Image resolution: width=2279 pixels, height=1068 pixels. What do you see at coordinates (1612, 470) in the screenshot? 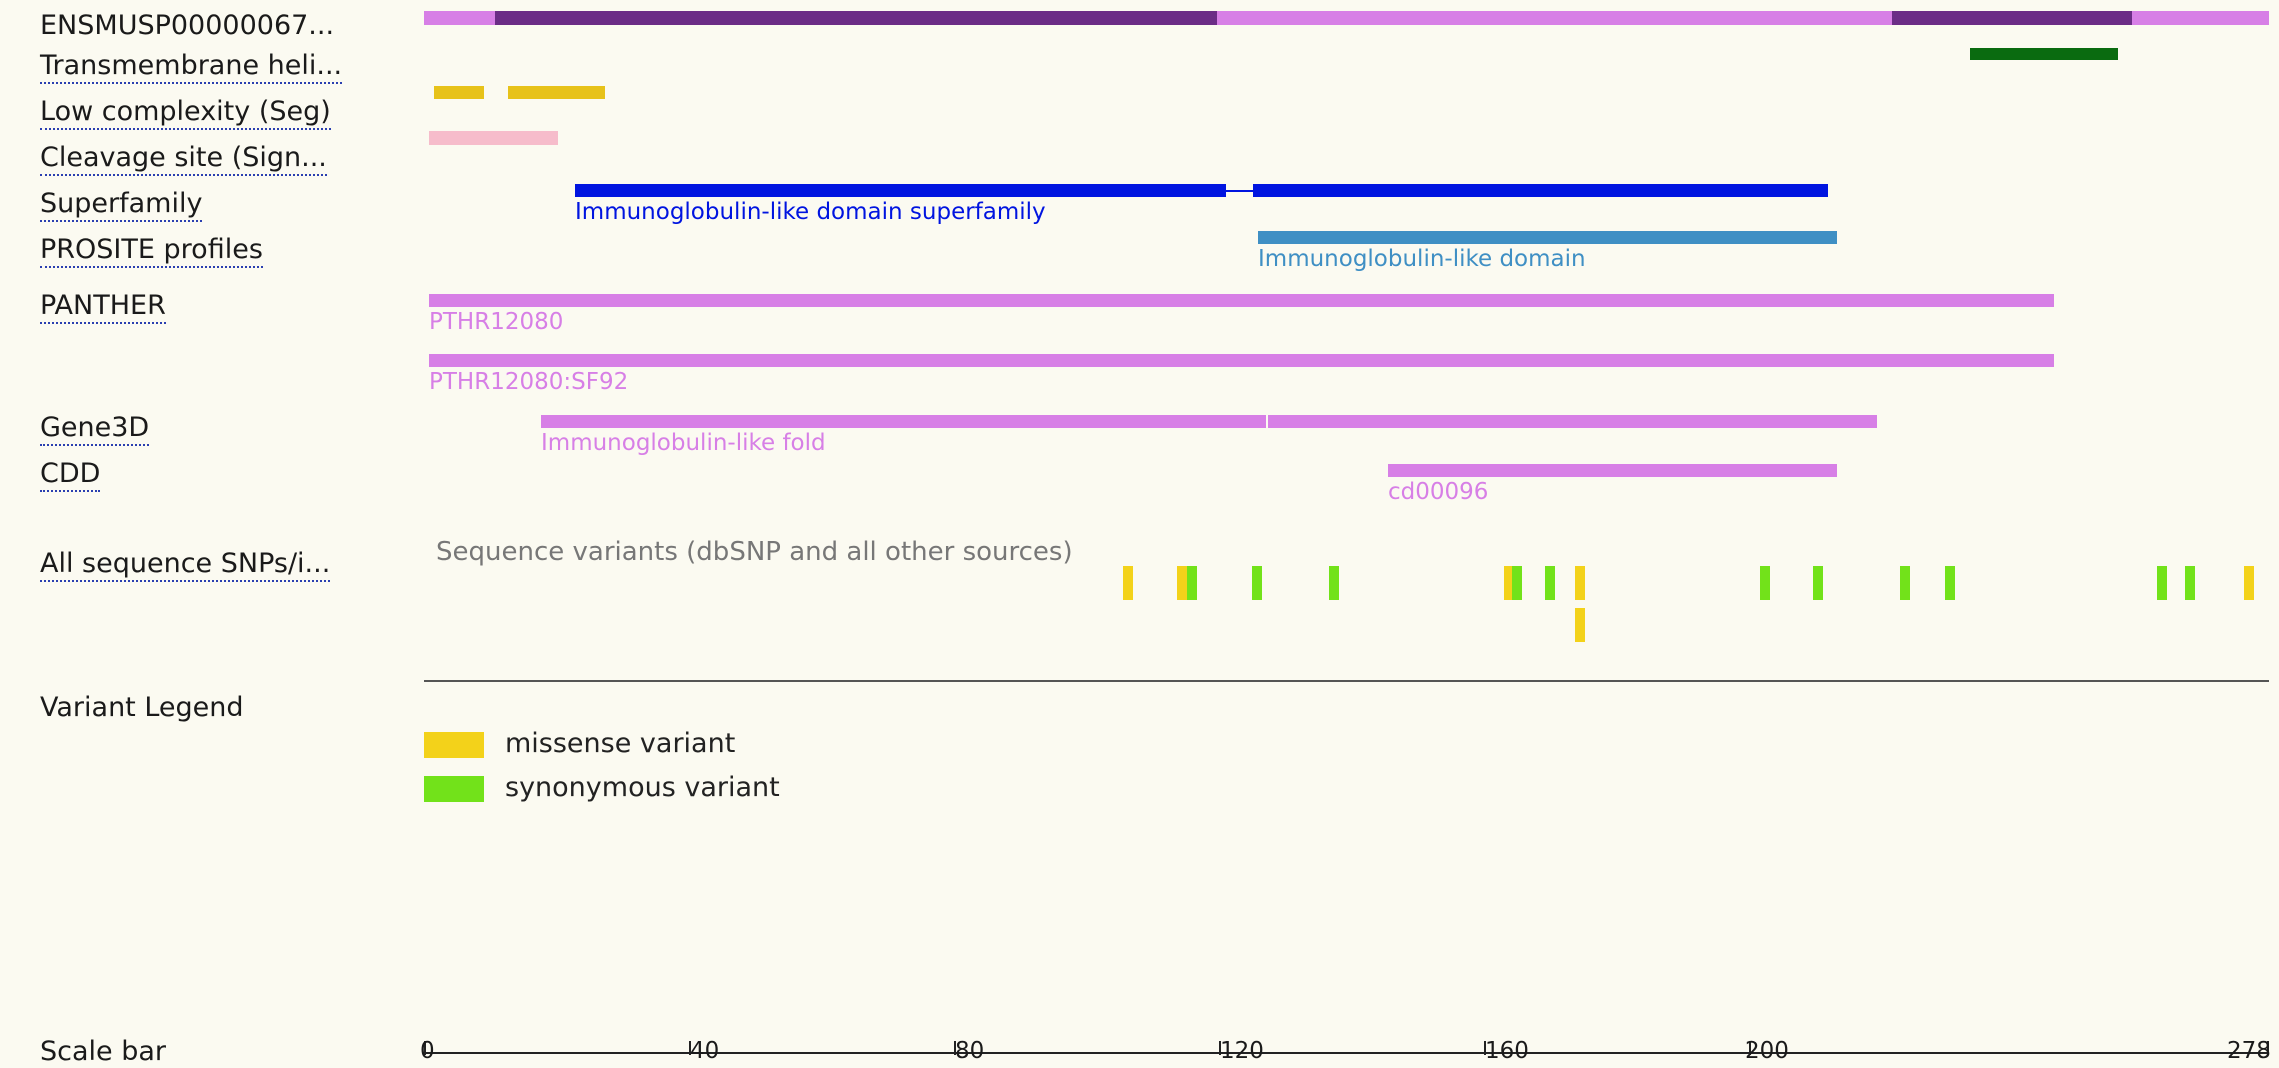
I see `cdd-bar` at bounding box center [1612, 470].